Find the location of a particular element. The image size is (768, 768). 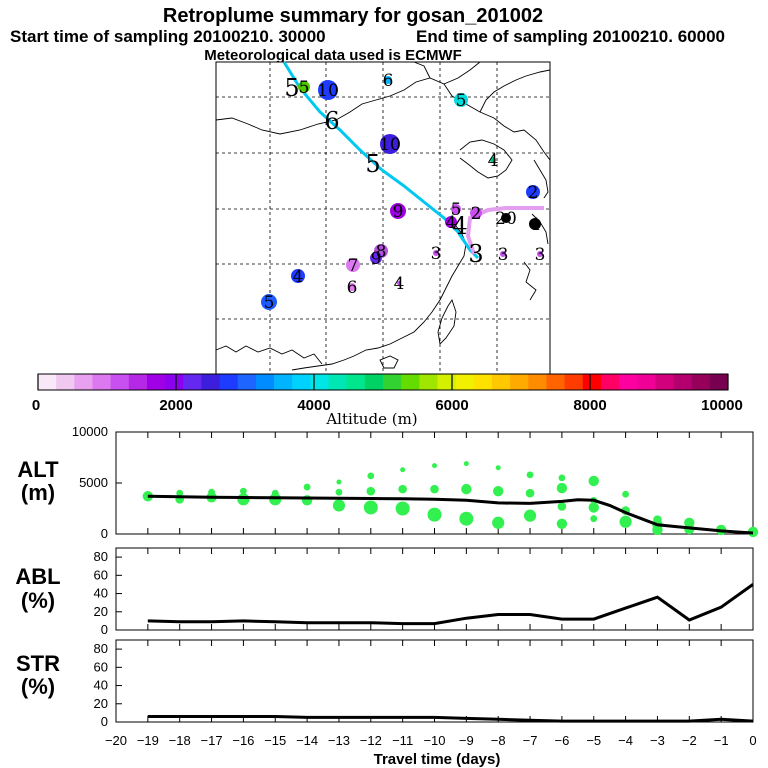

str-panel-label: STR is located at coordinates (38, 663).